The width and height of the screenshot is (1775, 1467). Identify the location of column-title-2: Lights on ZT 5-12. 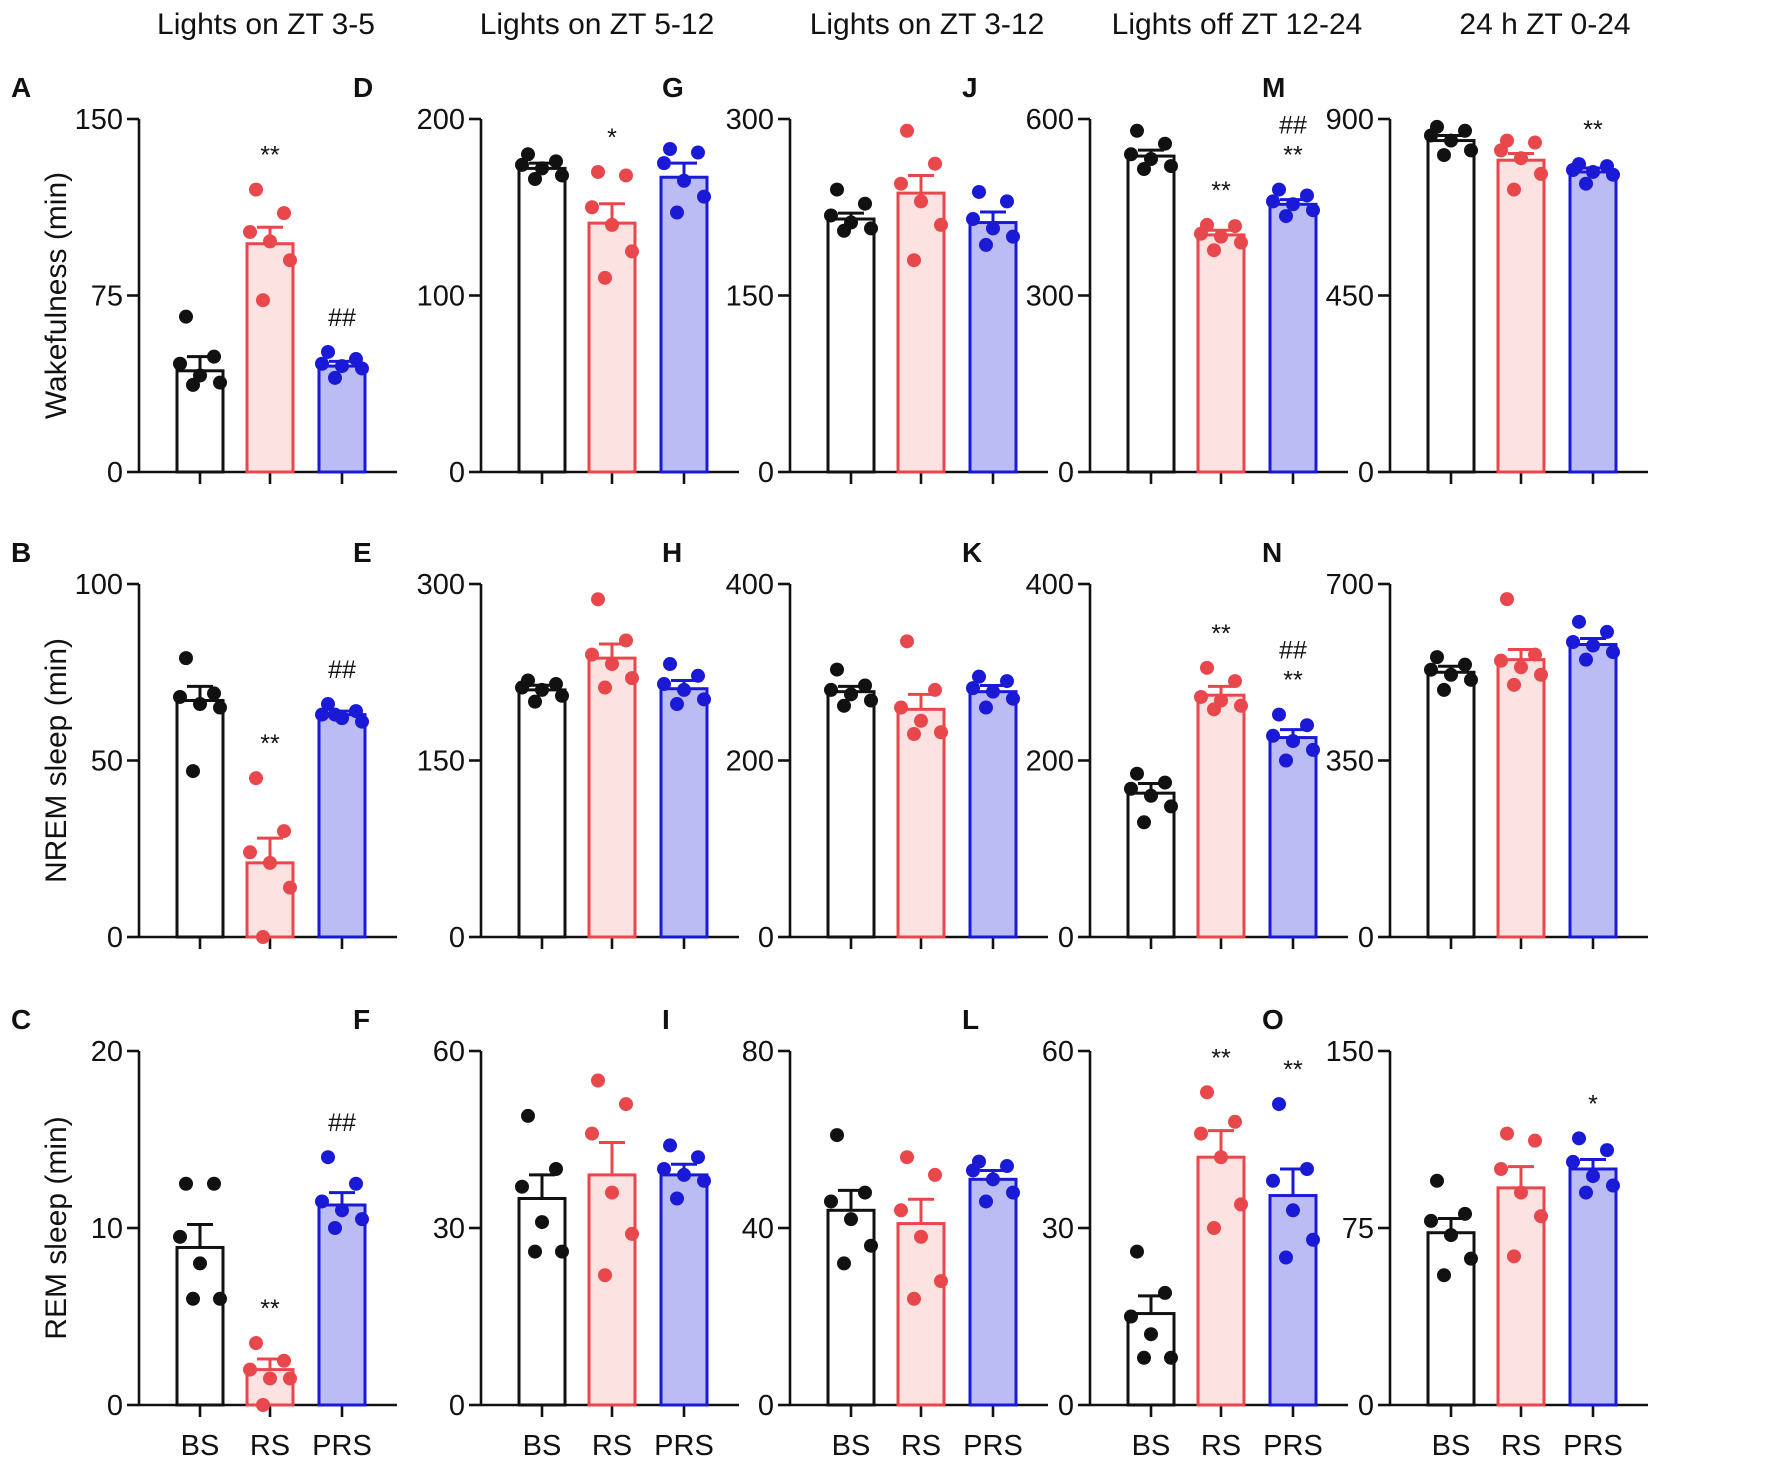
(597, 24).